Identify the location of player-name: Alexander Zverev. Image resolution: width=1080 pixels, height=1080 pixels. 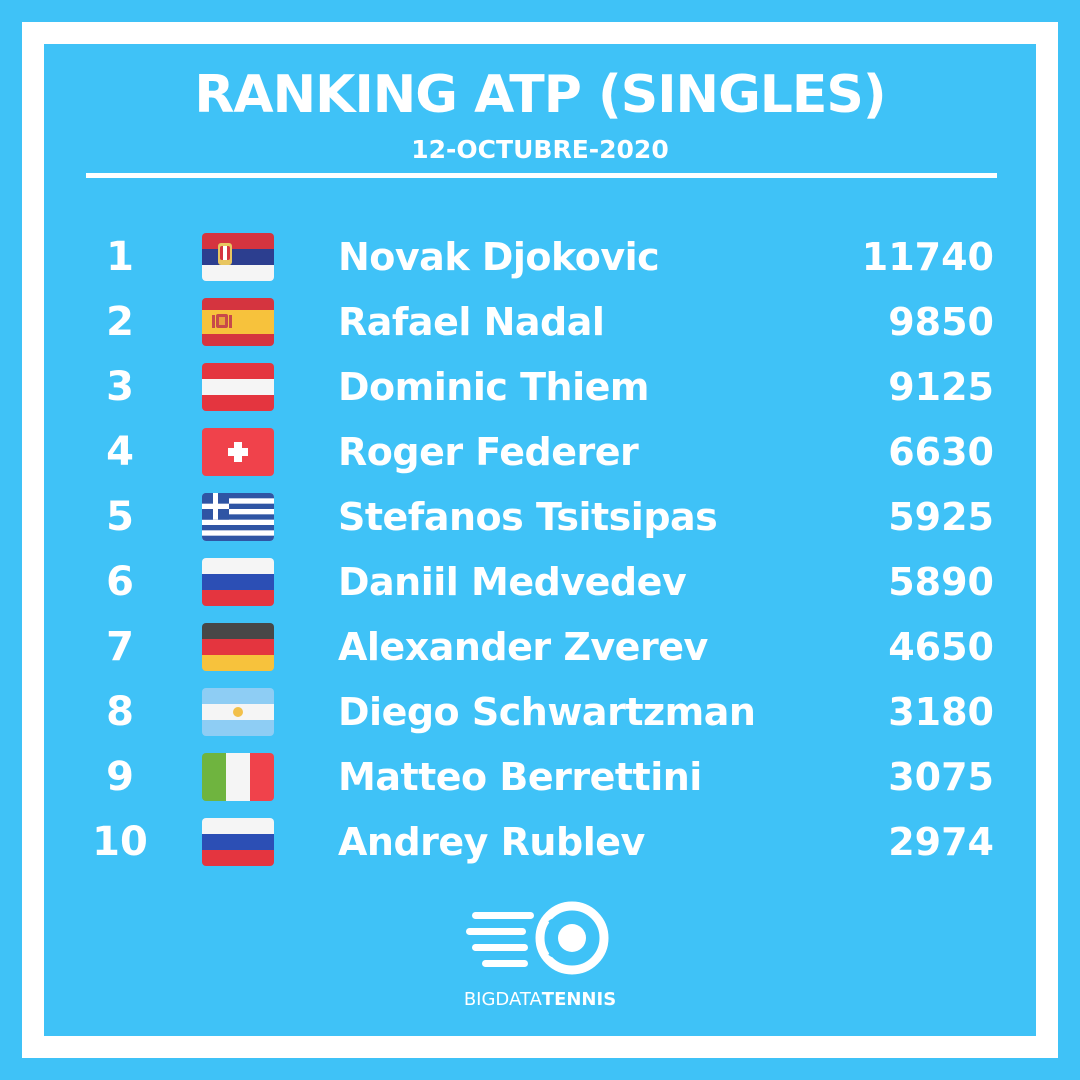
(523, 647).